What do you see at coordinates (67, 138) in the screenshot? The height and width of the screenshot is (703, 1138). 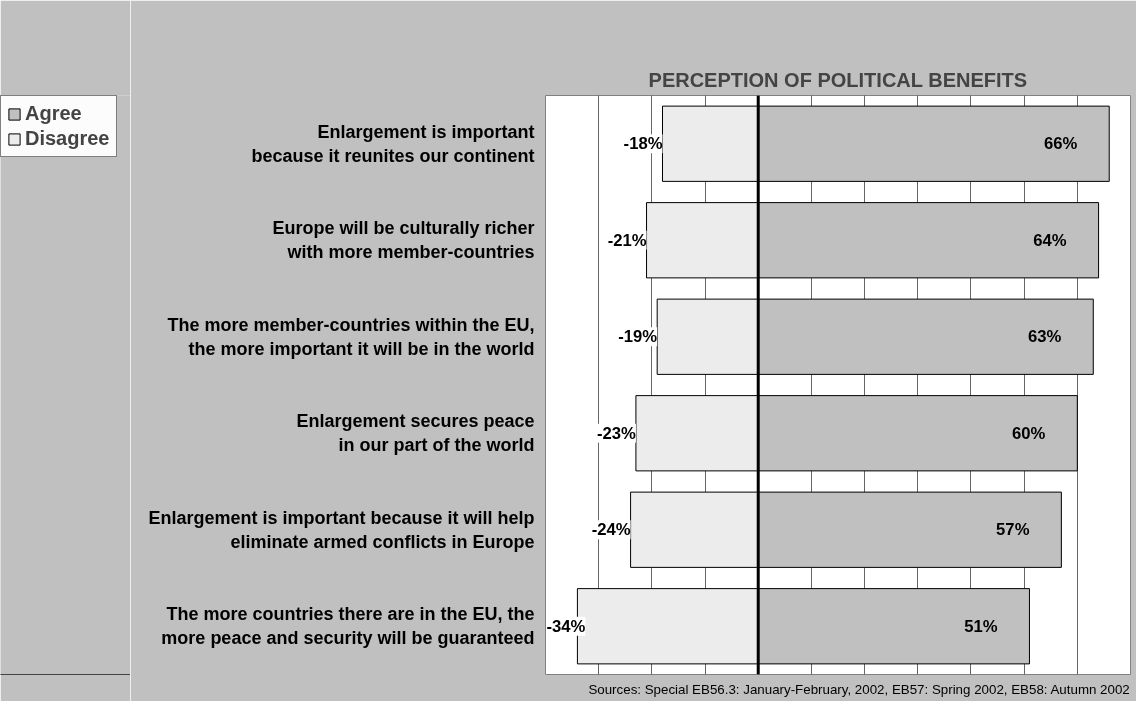 I see `legend-label: Disagree` at bounding box center [67, 138].